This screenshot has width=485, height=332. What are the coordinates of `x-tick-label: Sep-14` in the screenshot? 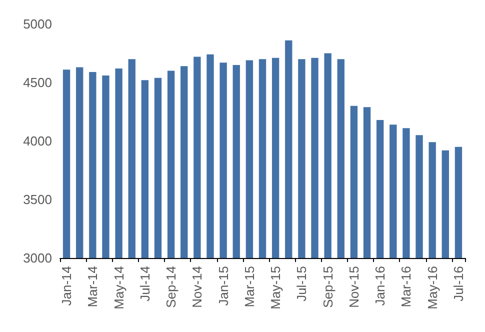 It's located at (171, 287).